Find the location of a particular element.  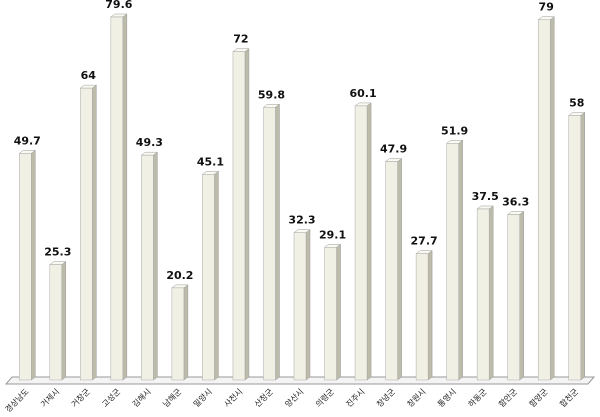

value-label: 79.6 is located at coordinates (118, 5).